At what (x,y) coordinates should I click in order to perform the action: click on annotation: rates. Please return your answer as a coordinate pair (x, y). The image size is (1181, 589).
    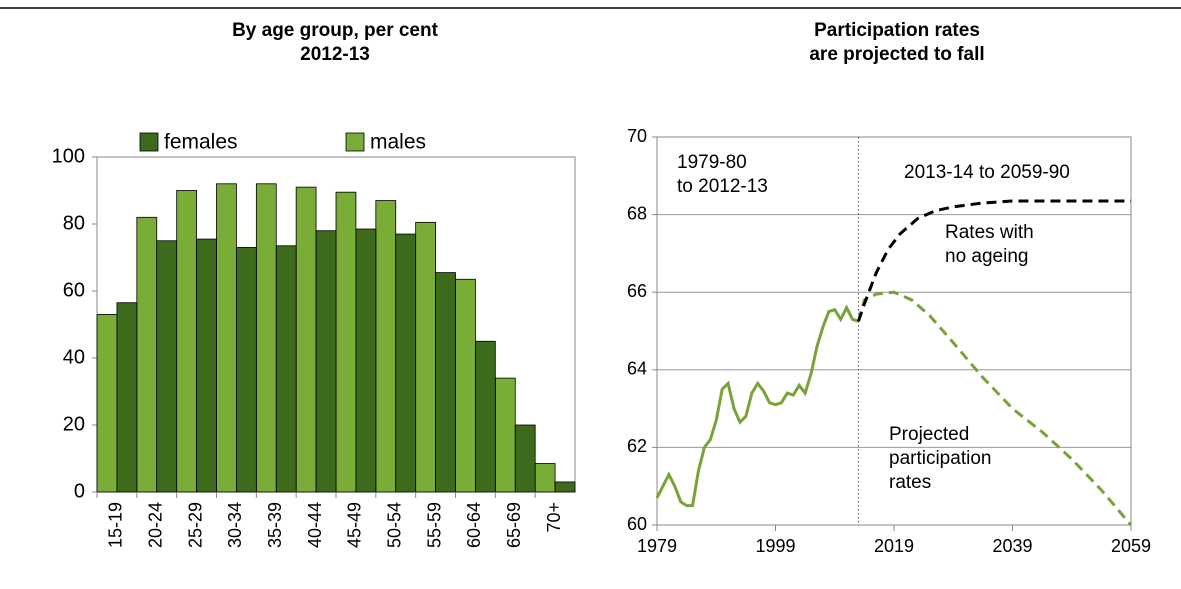
    Looking at the image, I should click on (910, 482).